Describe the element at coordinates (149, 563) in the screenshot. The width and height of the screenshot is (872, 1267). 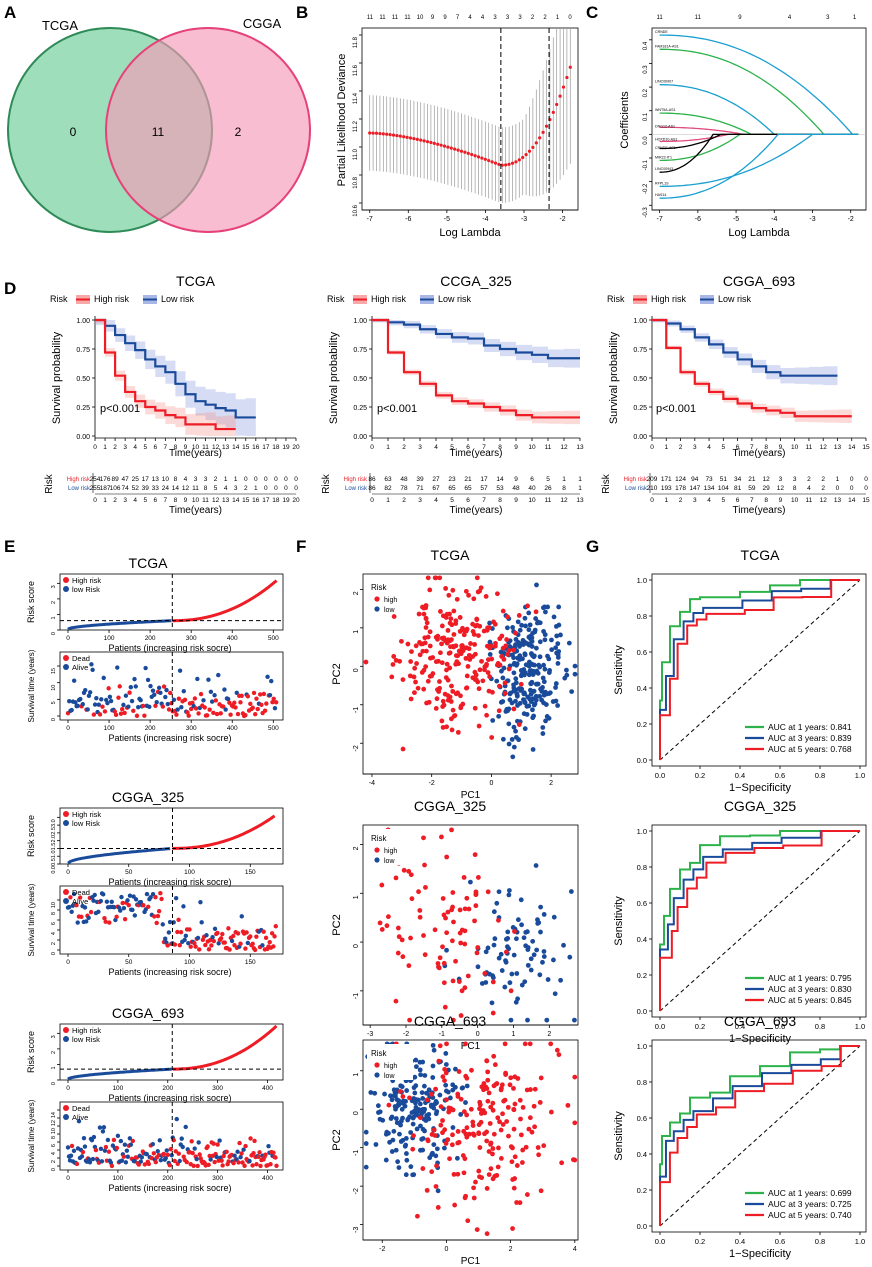
I see `risk-title: TCGA` at that location.